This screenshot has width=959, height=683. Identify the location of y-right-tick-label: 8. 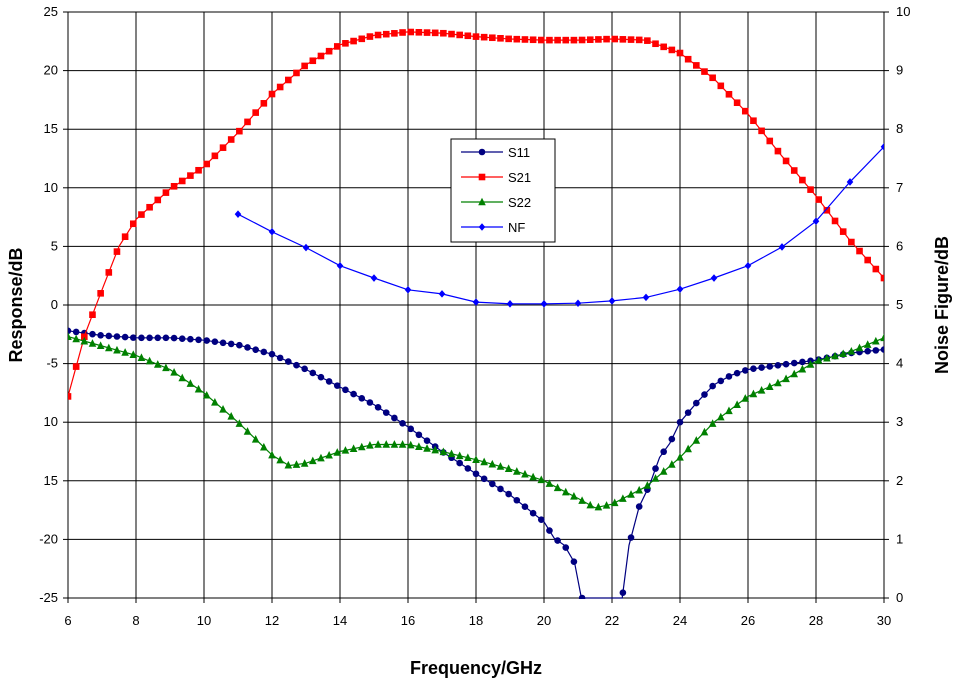
(899, 128).